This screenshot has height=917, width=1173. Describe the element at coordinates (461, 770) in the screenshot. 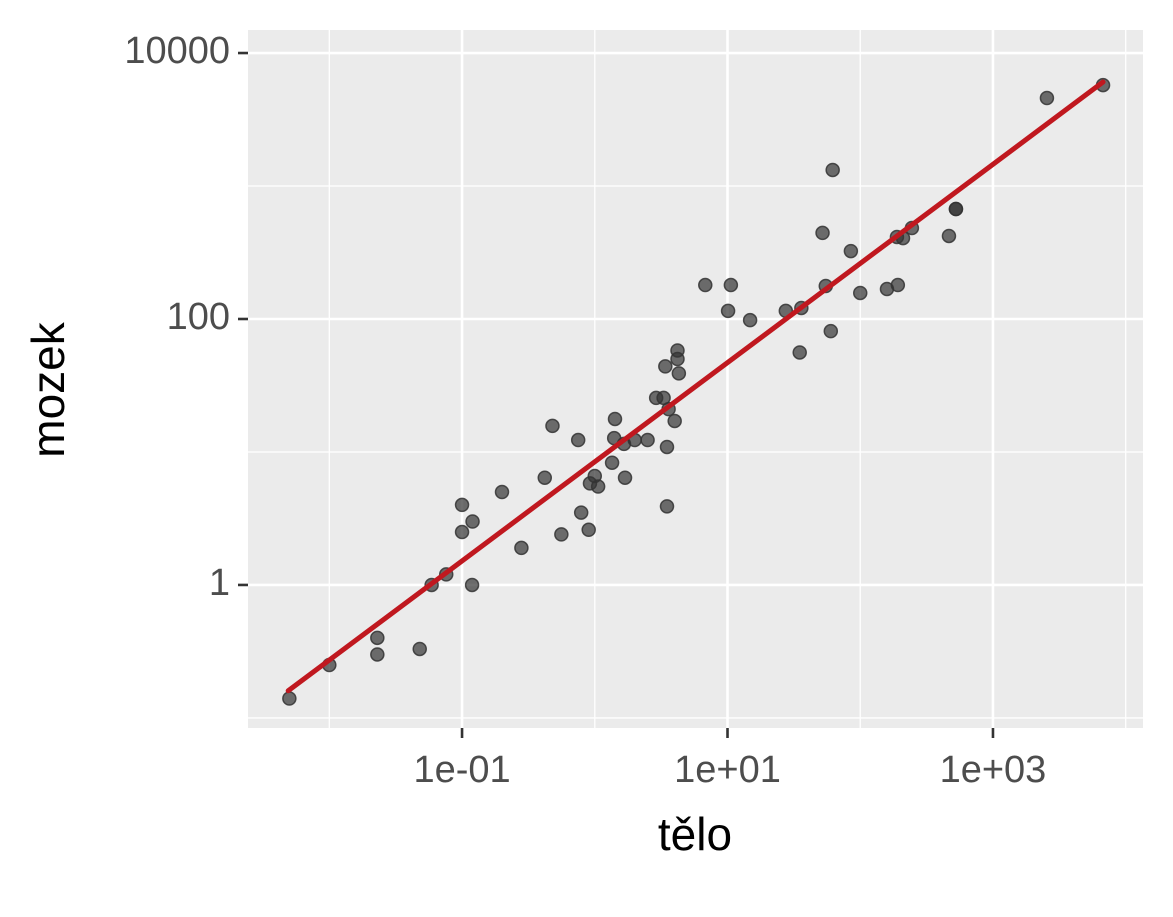

I see `x-tick-label: 1e-01` at that location.